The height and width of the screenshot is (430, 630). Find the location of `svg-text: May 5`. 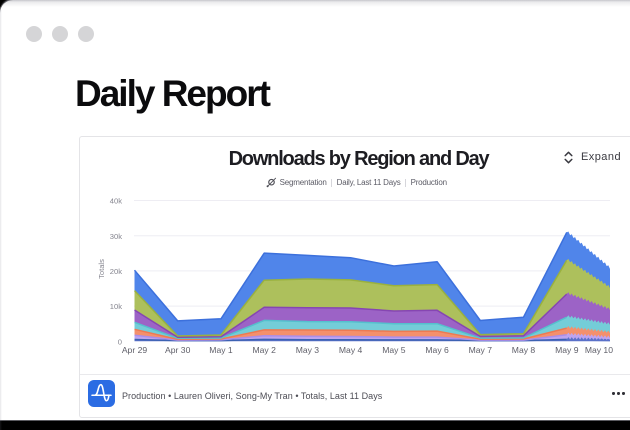

svg-text: May 5 is located at coordinates (394, 350).